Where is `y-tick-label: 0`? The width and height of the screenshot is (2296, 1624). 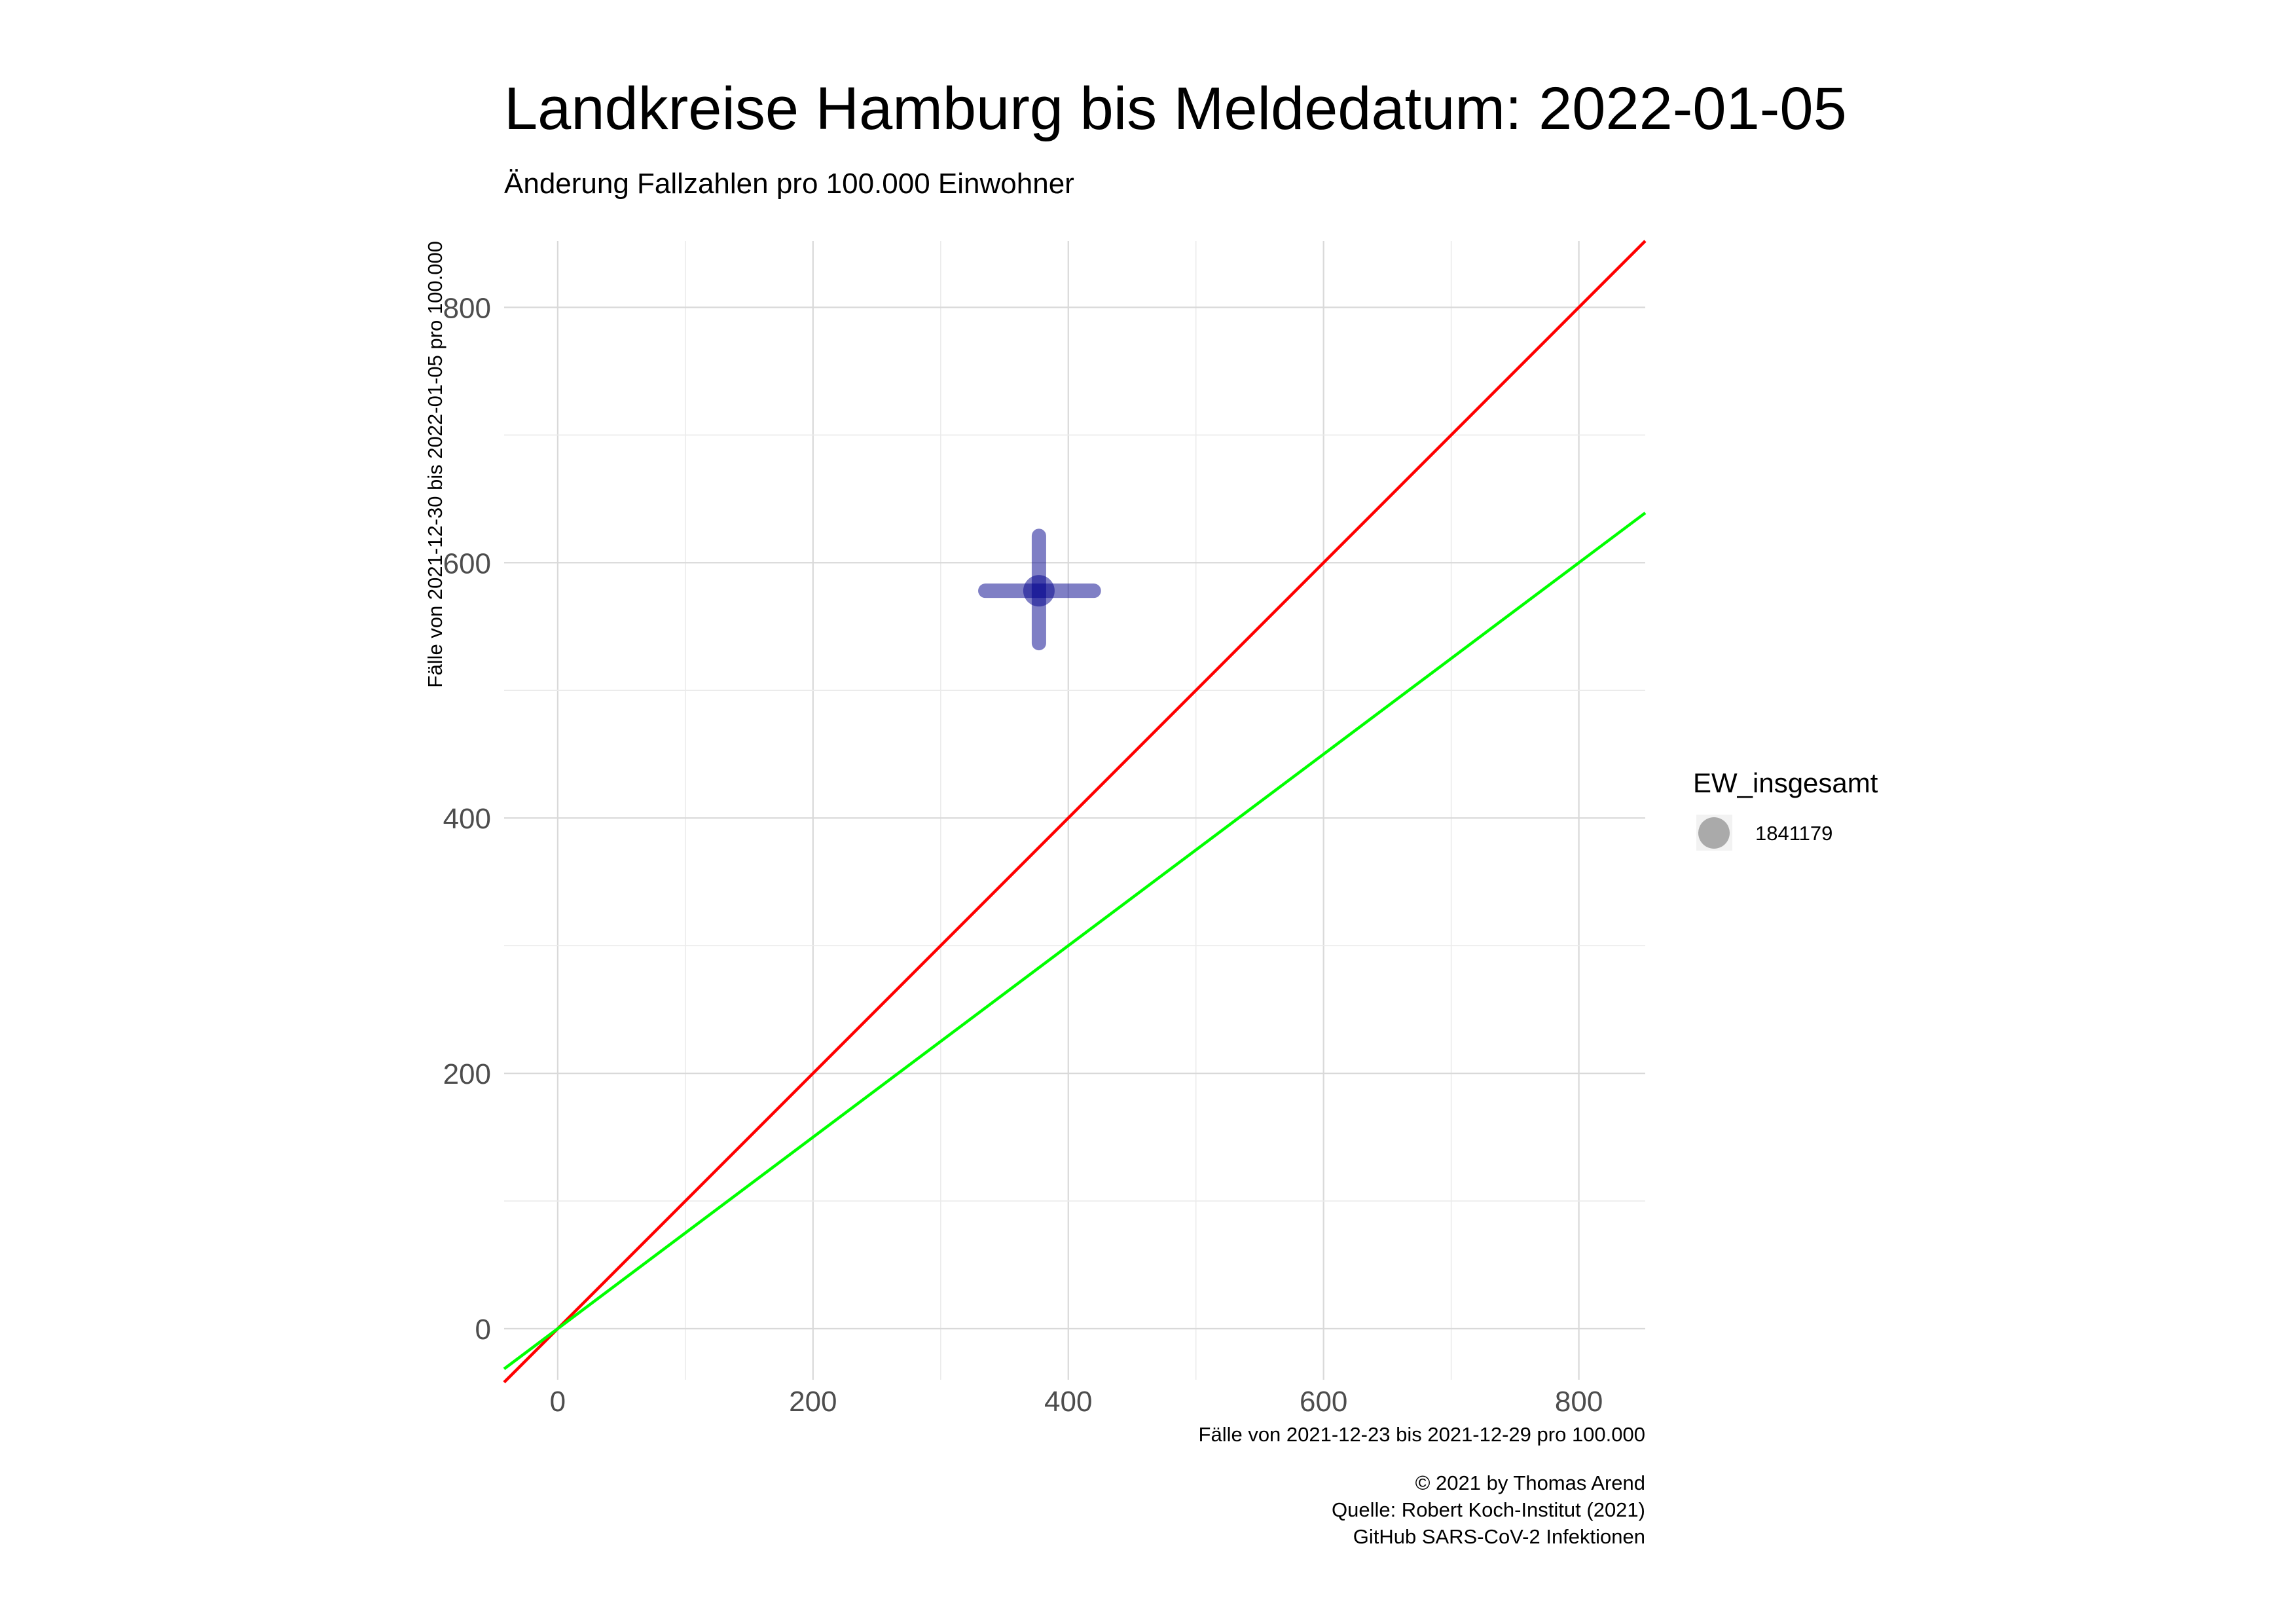 y-tick-label: 0 is located at coordinates (483, 1330).